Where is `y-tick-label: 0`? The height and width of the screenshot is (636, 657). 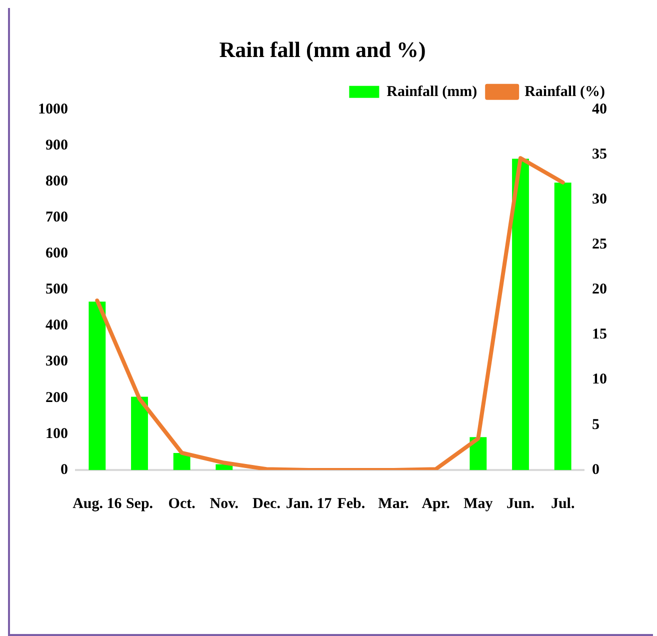 y-tick-label: 0 is located at coordinates (64, 470).